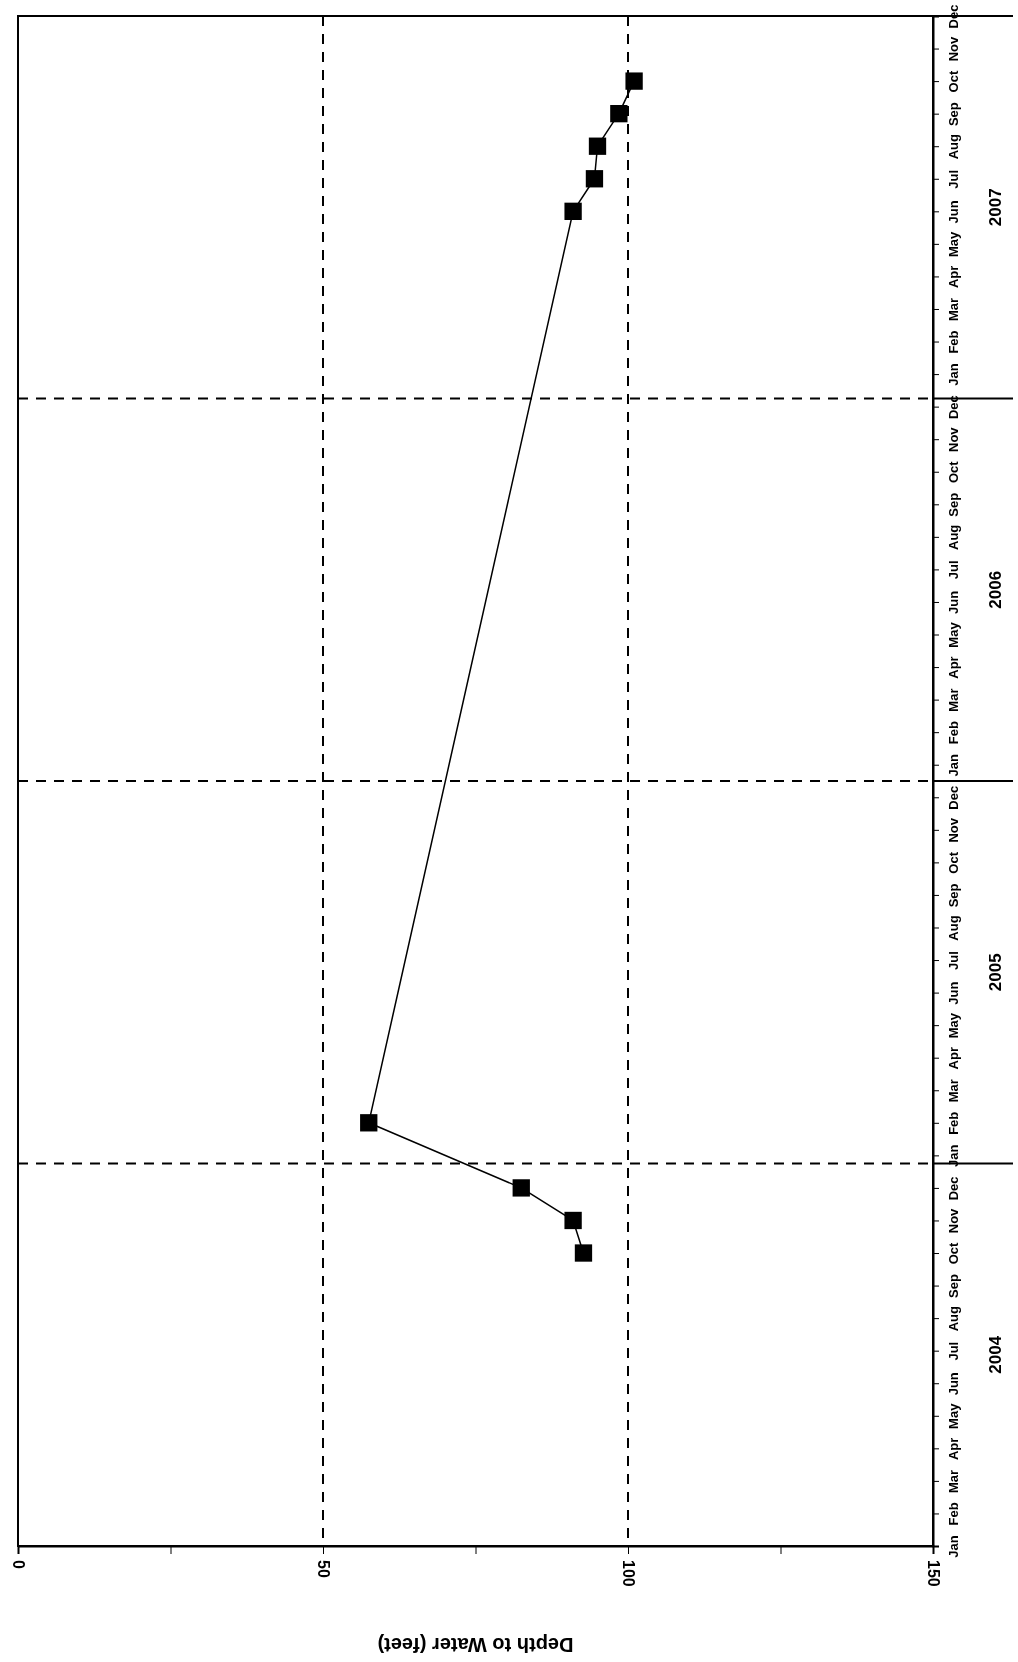 The height and width of the screenshot is (1662, 1018). I want to click on text: 2005, so click(995, 972).